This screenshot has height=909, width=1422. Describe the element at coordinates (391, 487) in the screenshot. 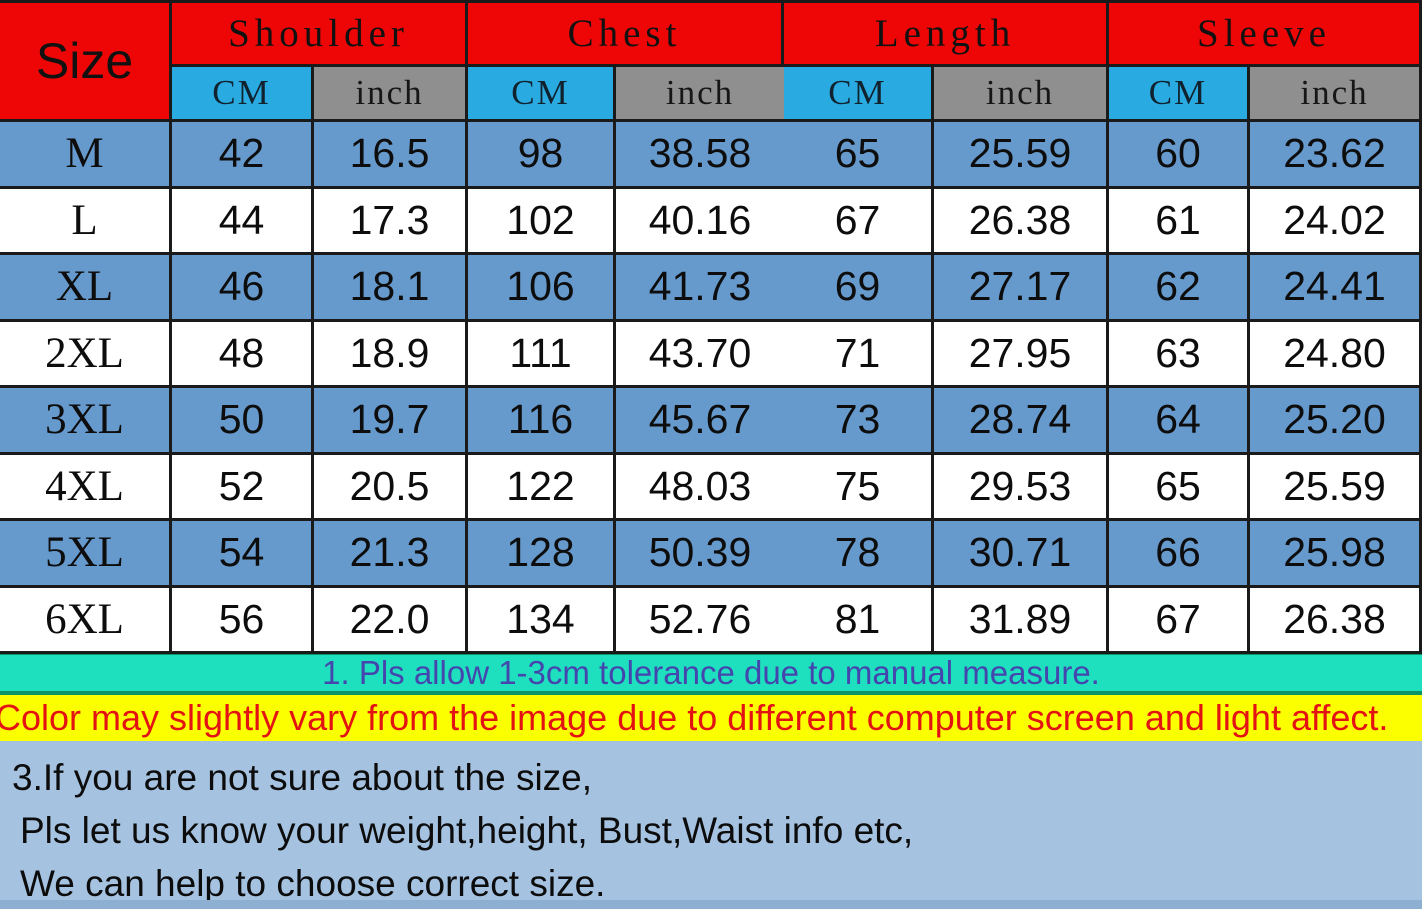

I see `measurement-cell: 20.5` at that location.